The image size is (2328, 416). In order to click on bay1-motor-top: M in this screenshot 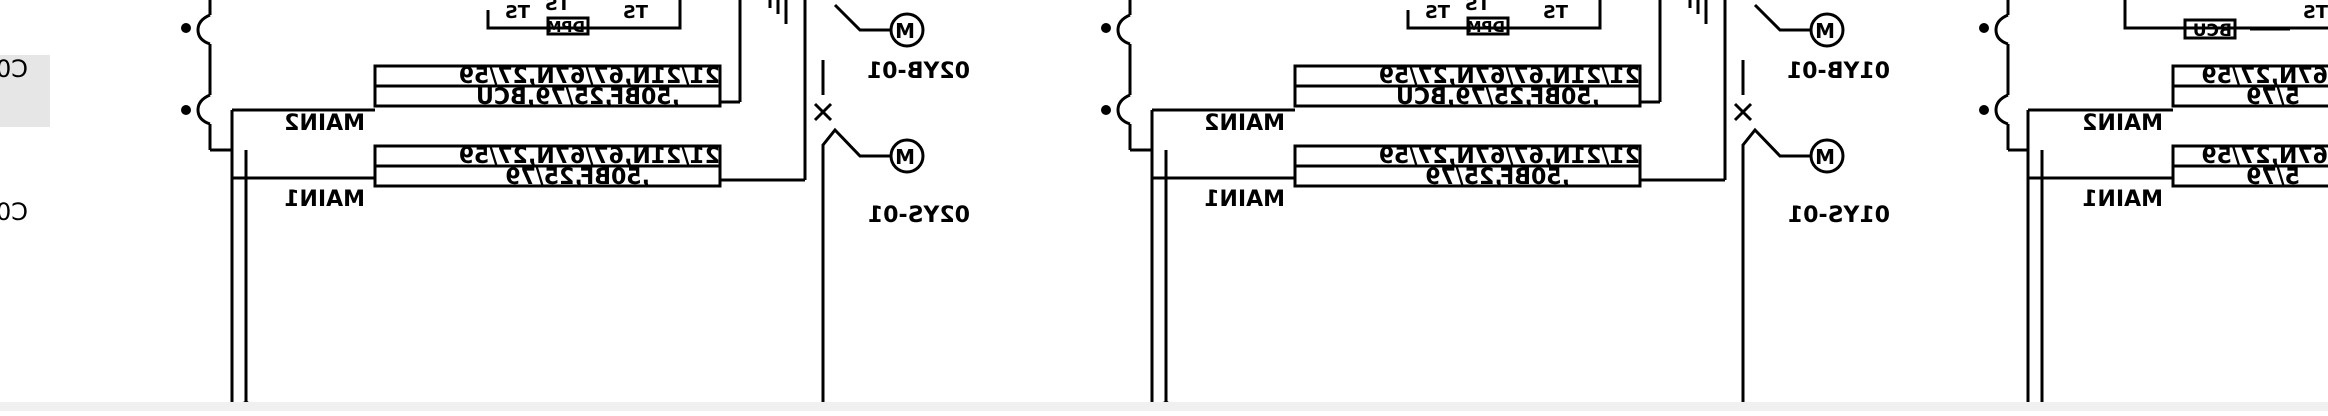, I will do `click(905, 31)`.